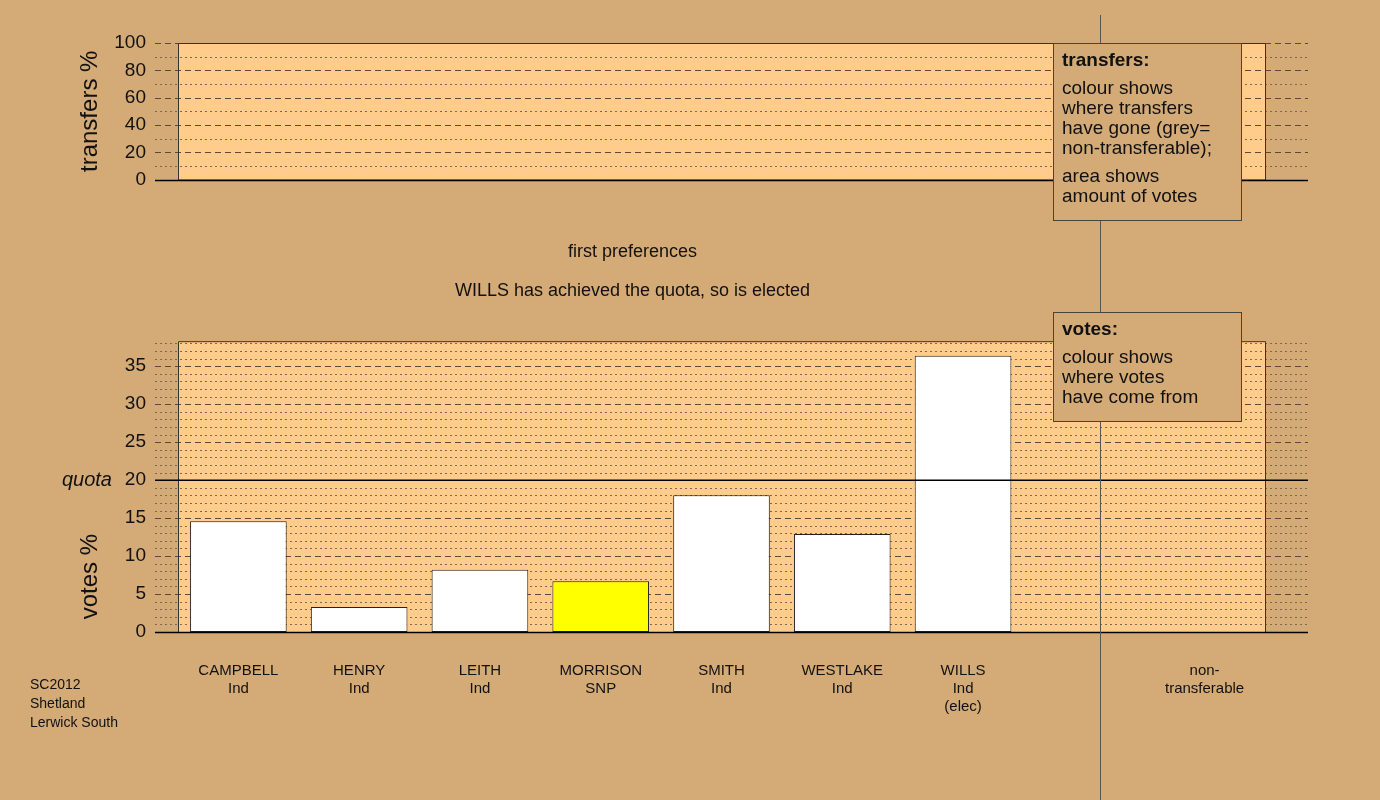 This screenshot has height=800, width=1380. What do you see at coordinates (135, 403) in the screenshot?
I see `y-tick-label: 30` at bounding box center [135, 403].